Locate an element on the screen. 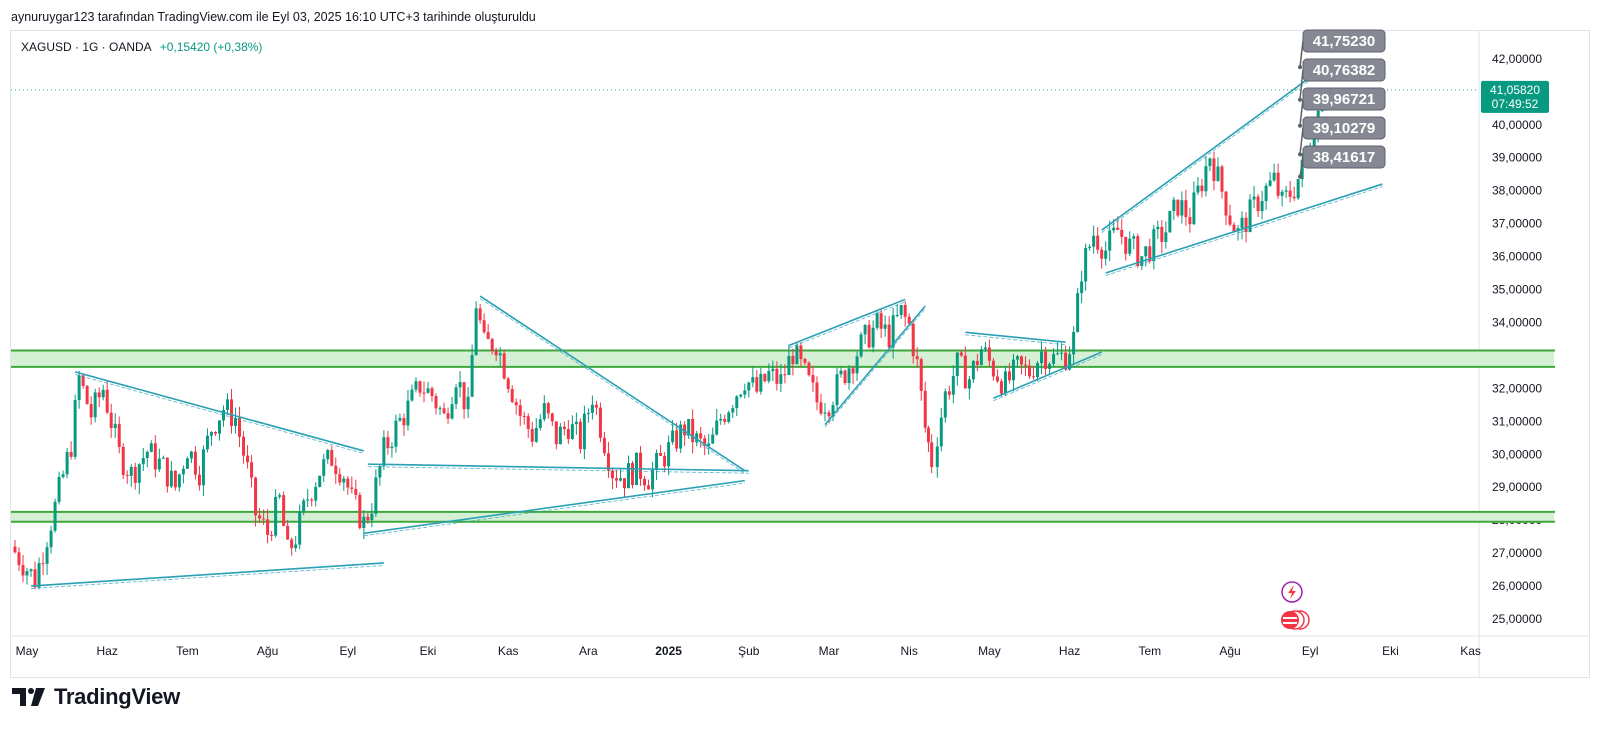  symbol-legend: XAGUSD · 1G · OANDA +0,15420 (+0,38%) is located at coordinates (141, 47).